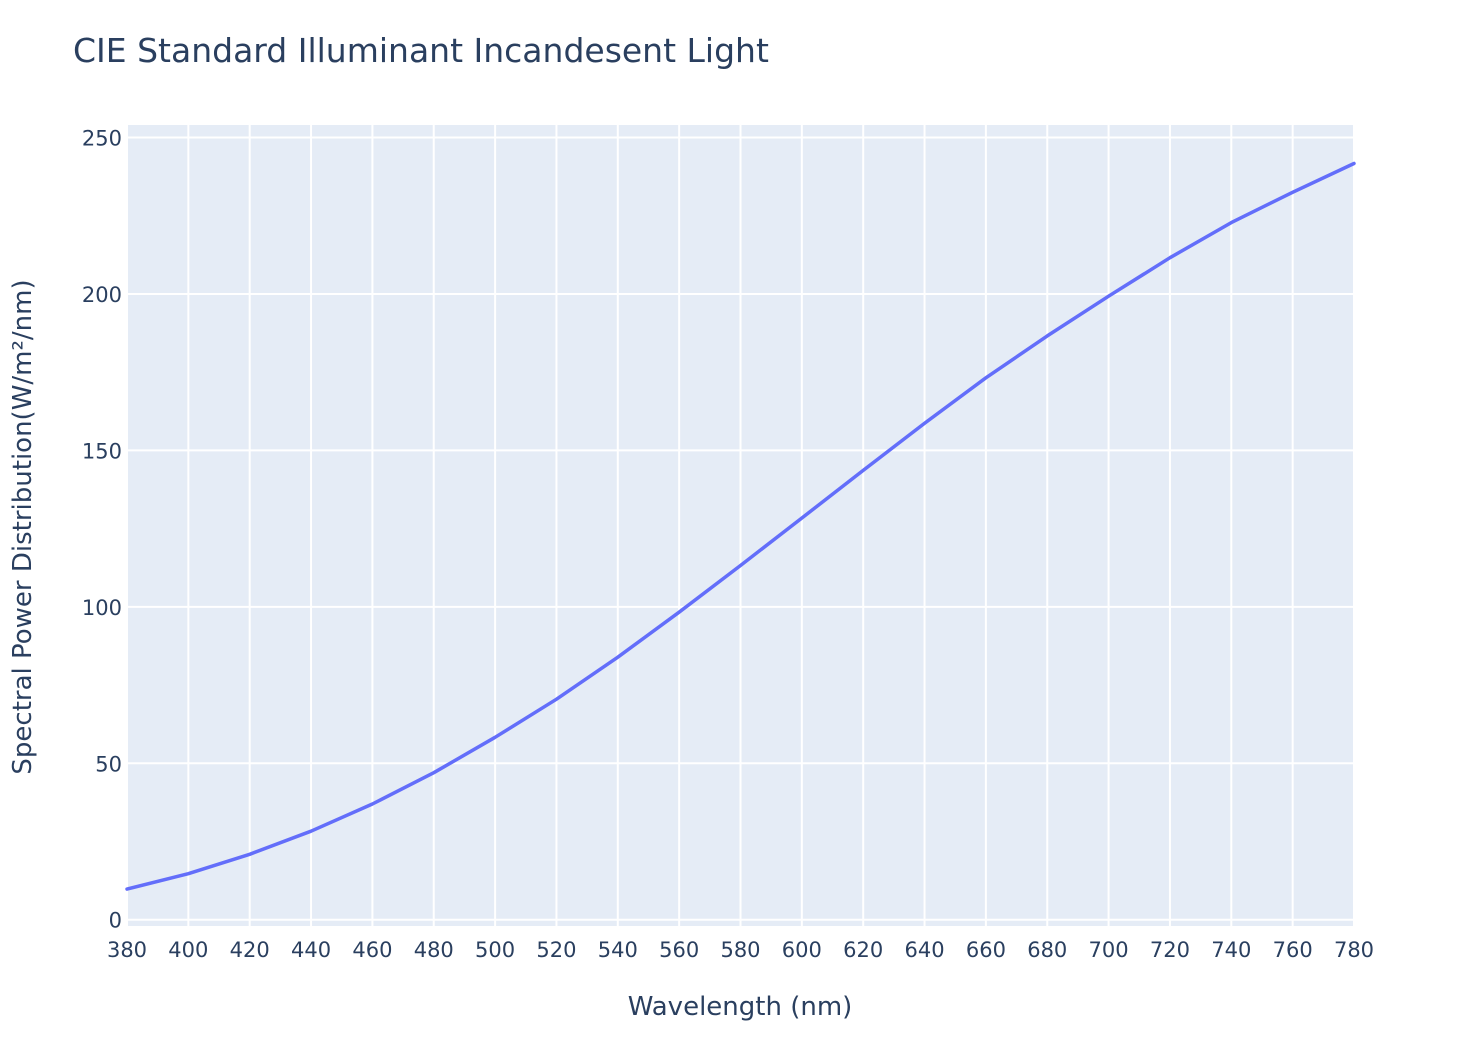 The width and height of the screenshot is (1459, 1042). I want to click on x-tick-label: 640, so click(925, 950).